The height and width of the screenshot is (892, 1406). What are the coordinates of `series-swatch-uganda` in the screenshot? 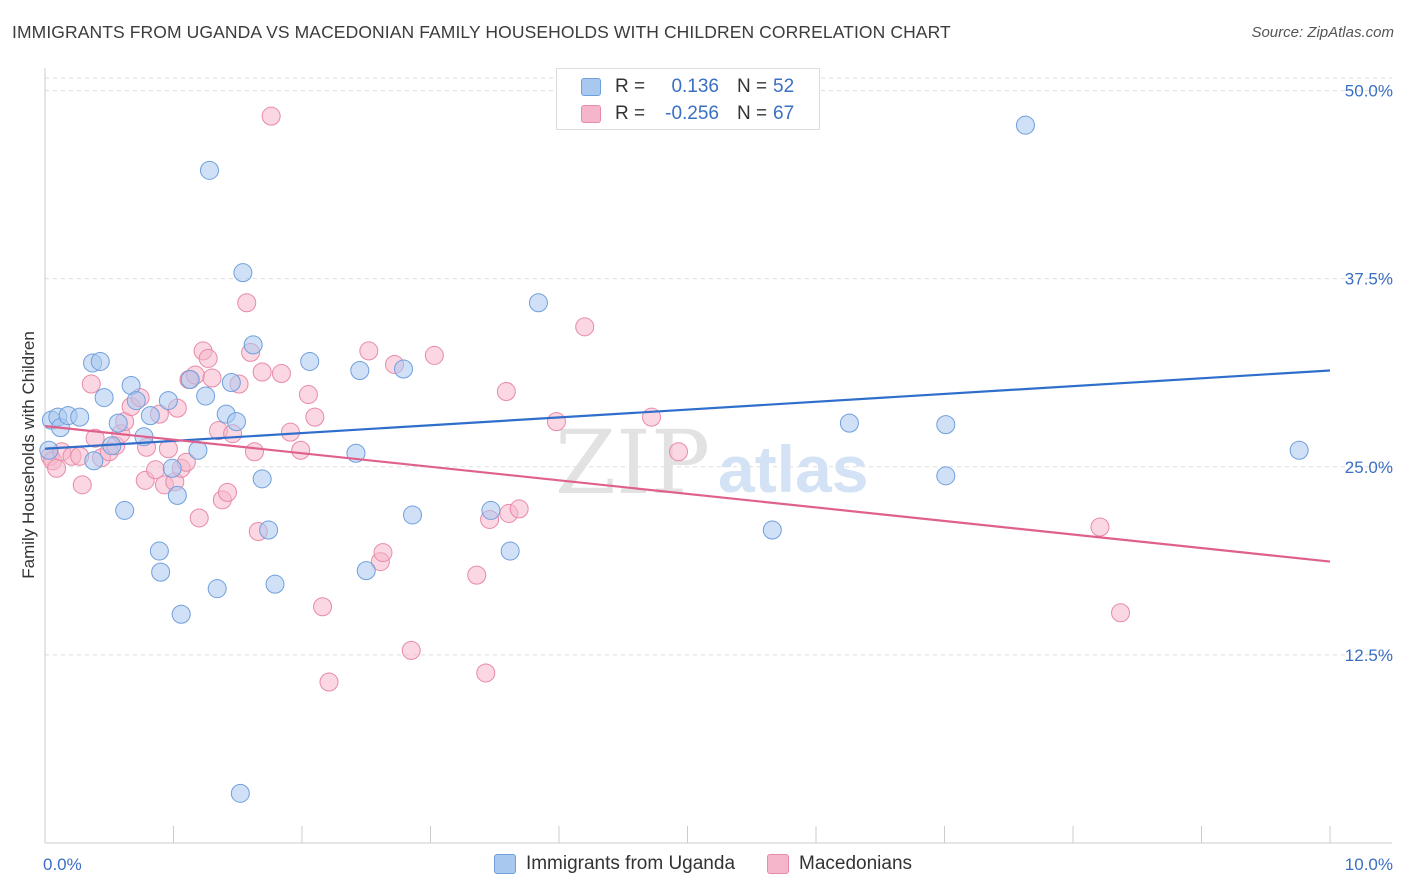 It's located at (504, 864).